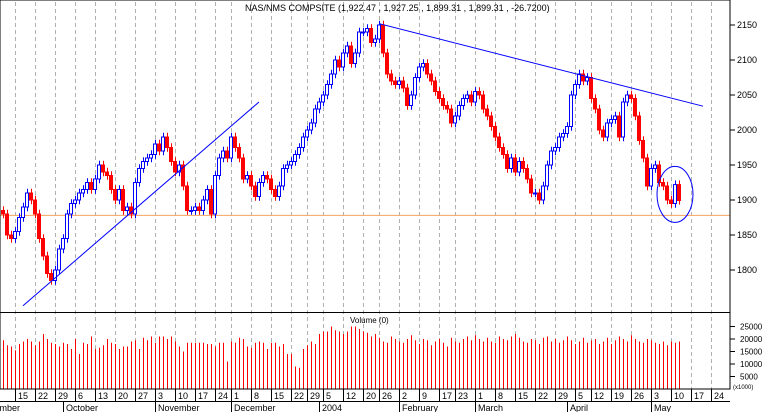 The height and width of the screenshot is (412, 770). I want to click on y-tick-label: 1900, so click(747, 200).